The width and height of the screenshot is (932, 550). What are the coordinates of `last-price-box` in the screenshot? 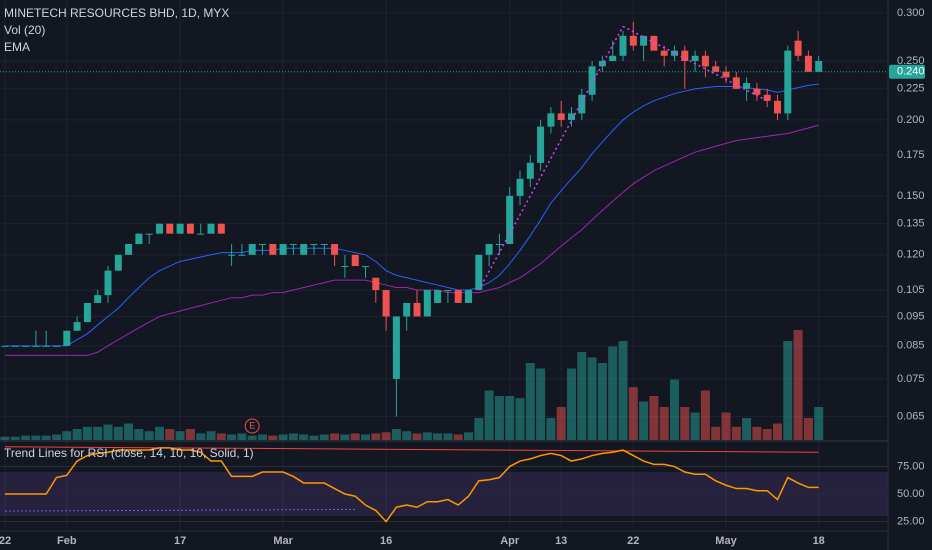 It's located at (907, 71).